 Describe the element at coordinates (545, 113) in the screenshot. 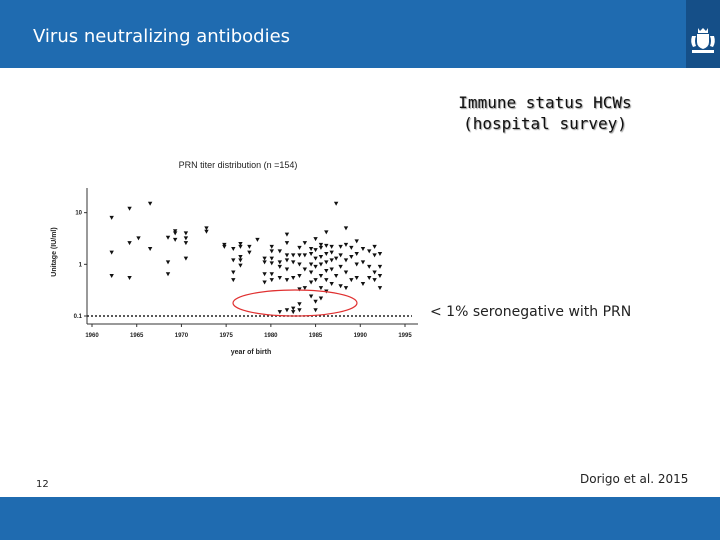

I see `subtitle: Immune status HCWs (hospital survey)` at that location.